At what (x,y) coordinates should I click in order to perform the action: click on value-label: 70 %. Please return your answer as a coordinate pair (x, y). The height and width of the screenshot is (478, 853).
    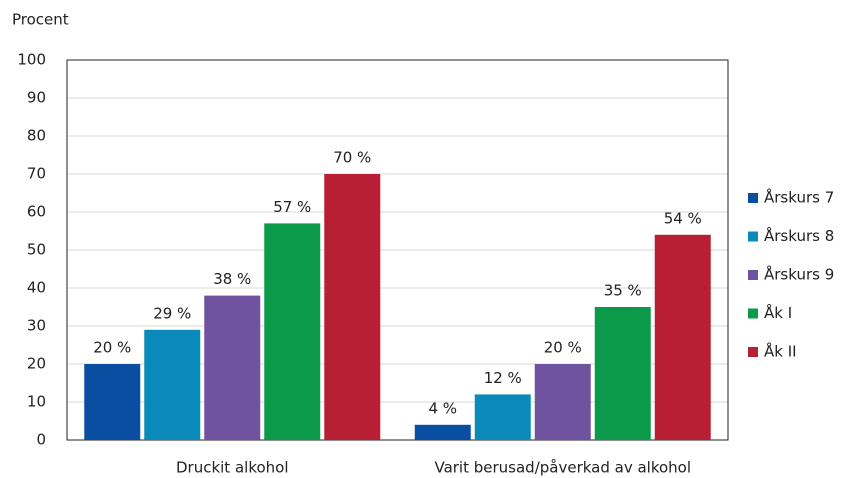
    Looking at the image, I should click on (352, 158).